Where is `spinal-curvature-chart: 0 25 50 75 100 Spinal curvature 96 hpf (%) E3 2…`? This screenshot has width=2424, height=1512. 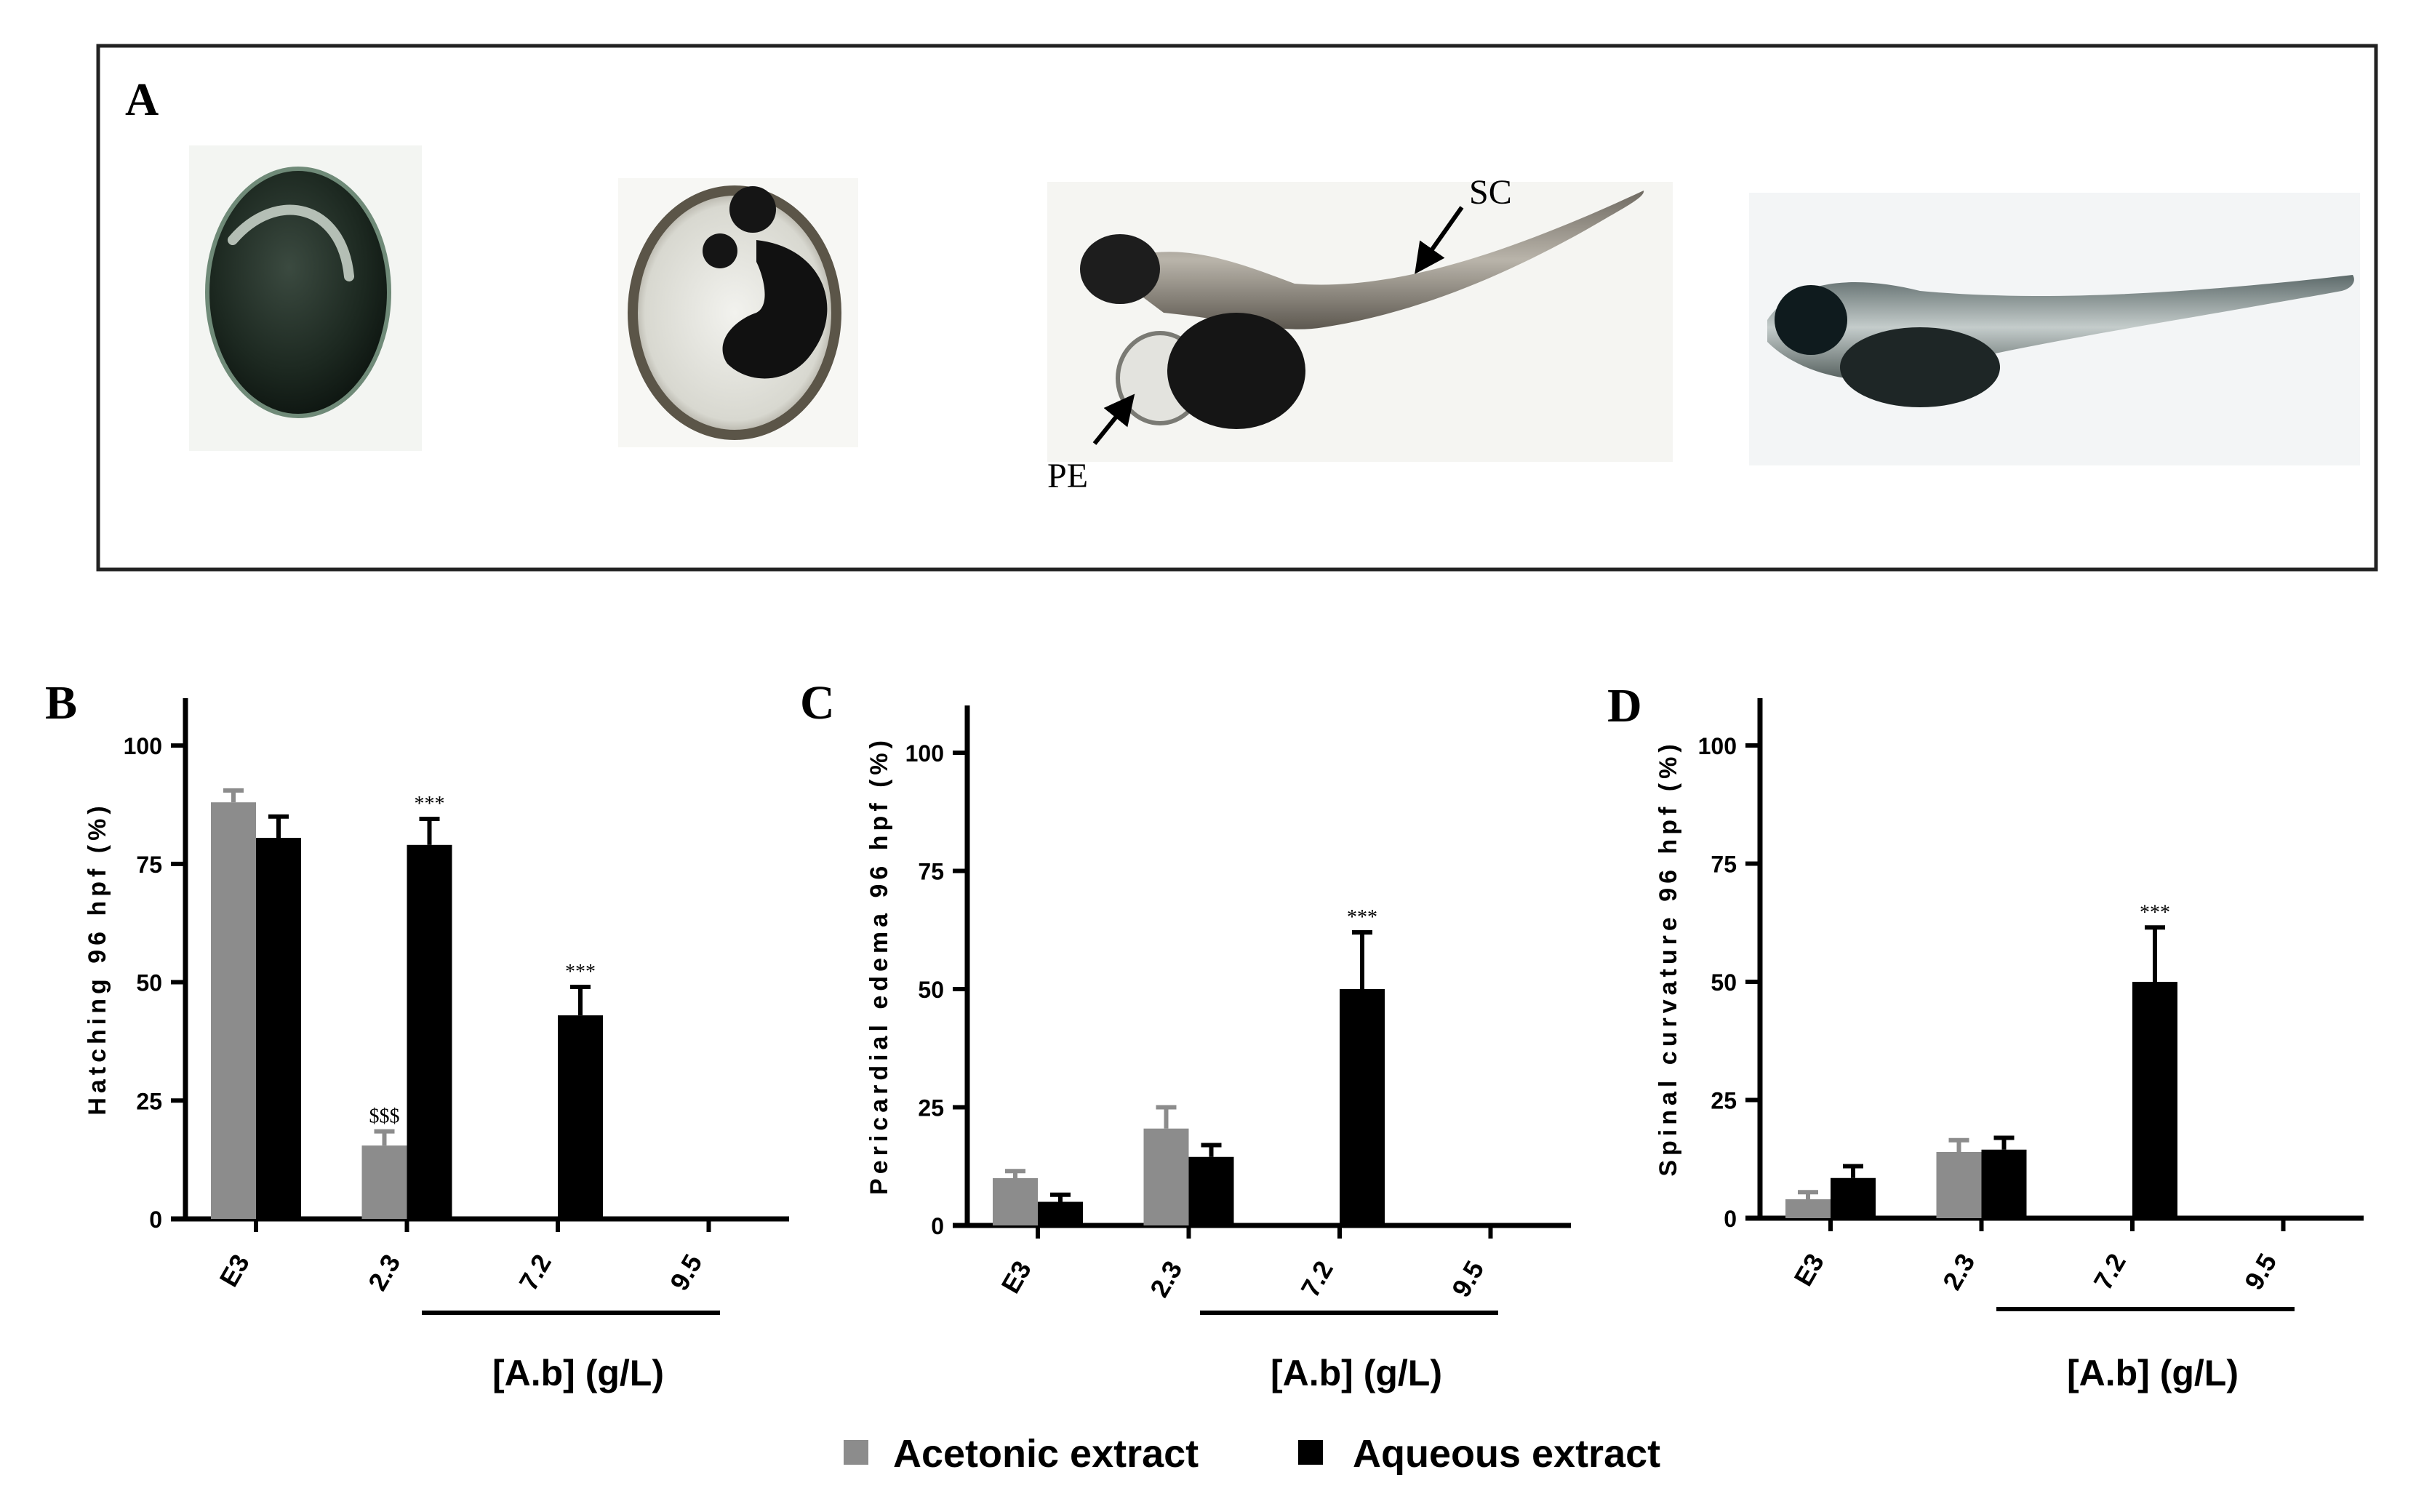 spinal-curvature-chart: 0 25 50 75 100 Spinal curvature 96 hpf (%) E3 2… is located at coordinates (2009, 1045).